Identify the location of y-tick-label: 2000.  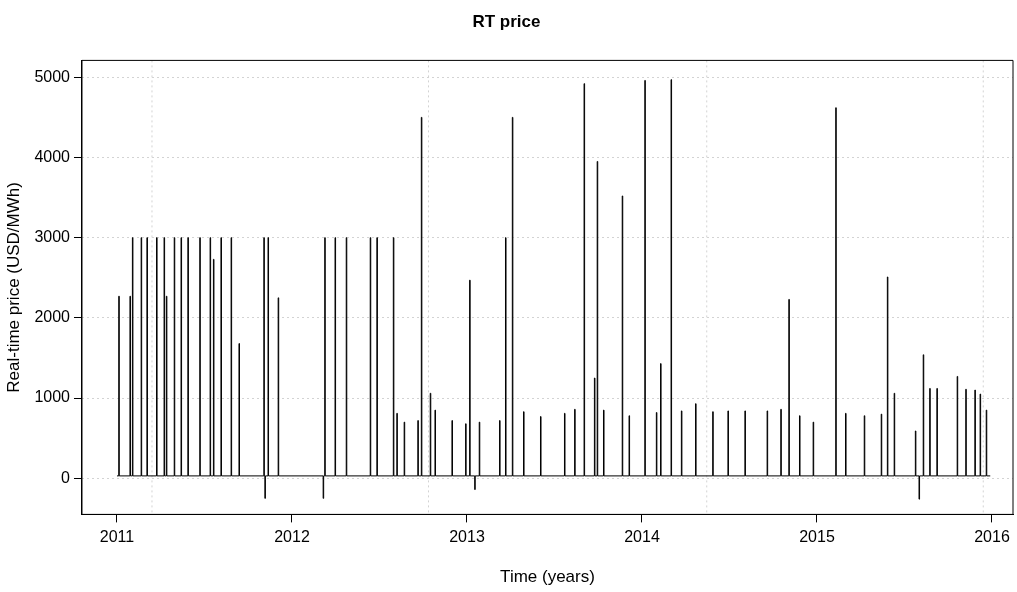
(52, 317).